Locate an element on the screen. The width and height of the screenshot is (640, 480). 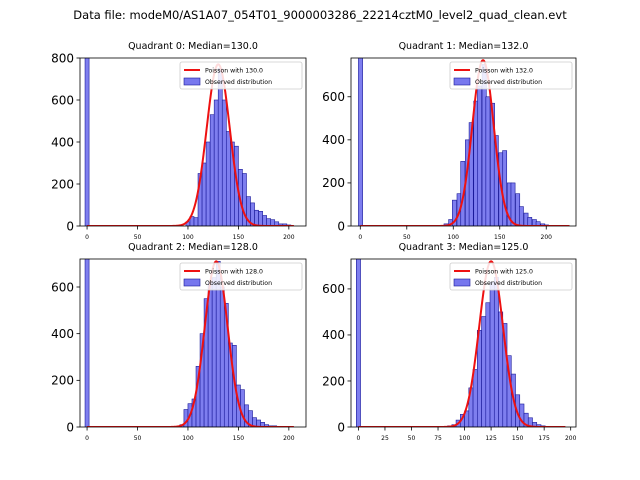
x-tick-label: 125 is located at coordinates (491, 438).